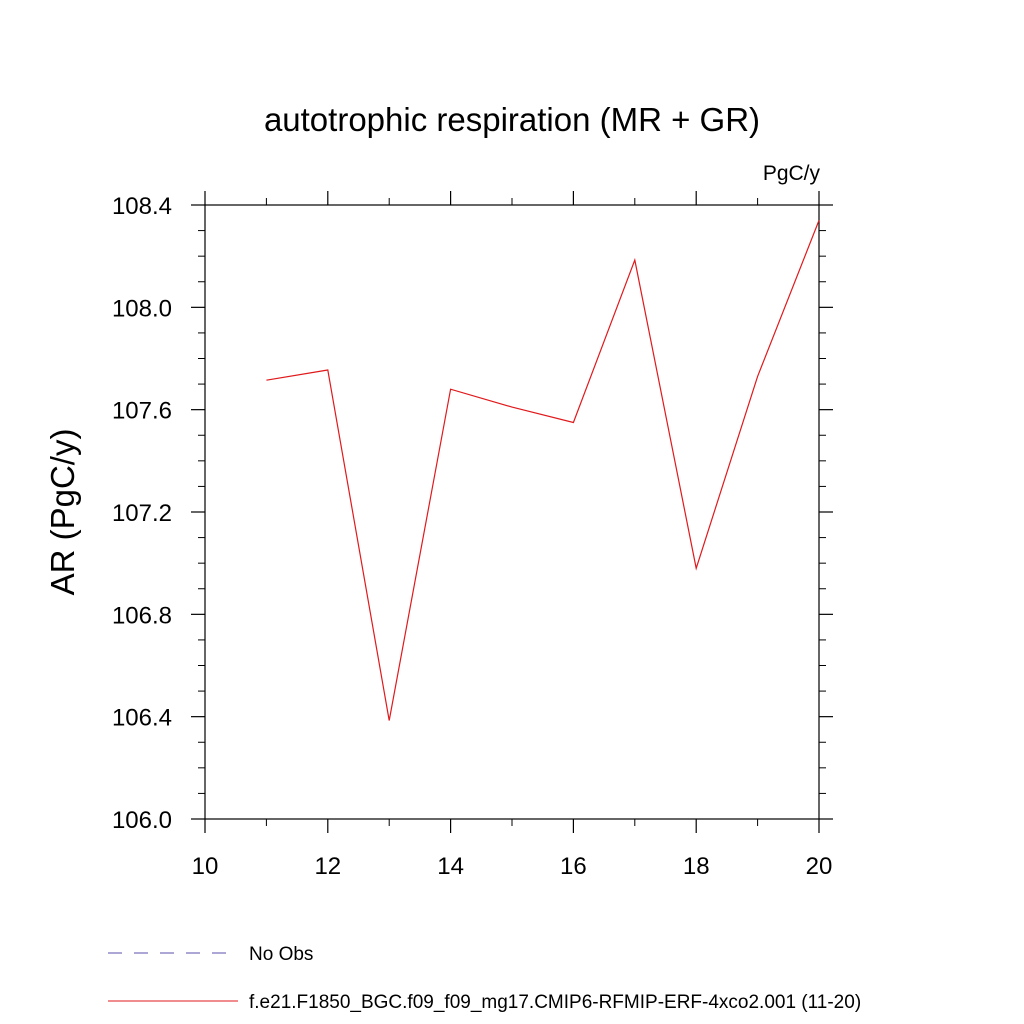 The height and width of the screenshot is (1024, 1024). What do you see at coordinates (281, 954) in the screenshot?
I see `legend-label-no-obs: No Obs` at bounding box center [281, 954].